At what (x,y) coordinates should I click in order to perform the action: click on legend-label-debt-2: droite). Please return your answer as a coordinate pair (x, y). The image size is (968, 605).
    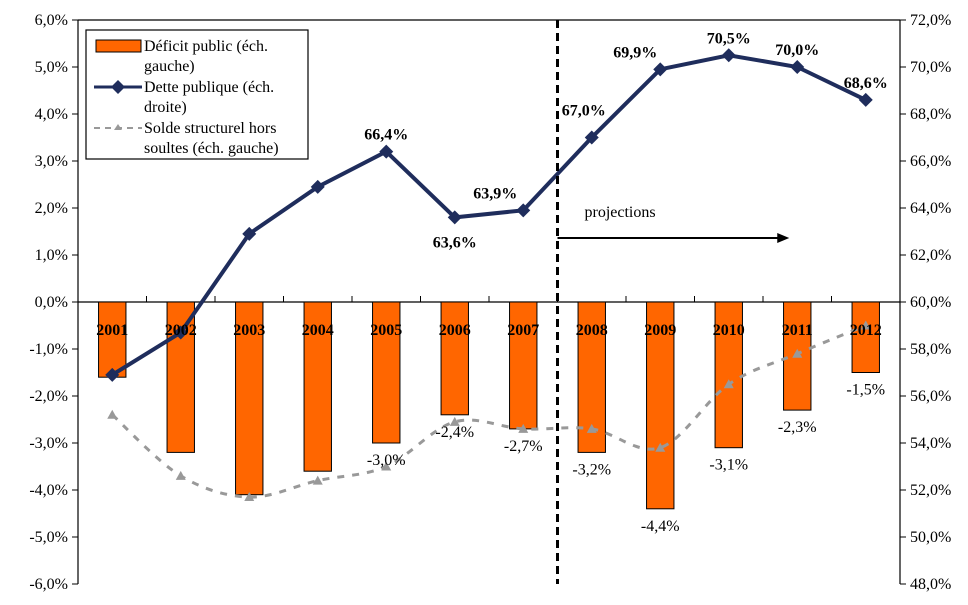
    Looking at the image, I should click on (165, 107).